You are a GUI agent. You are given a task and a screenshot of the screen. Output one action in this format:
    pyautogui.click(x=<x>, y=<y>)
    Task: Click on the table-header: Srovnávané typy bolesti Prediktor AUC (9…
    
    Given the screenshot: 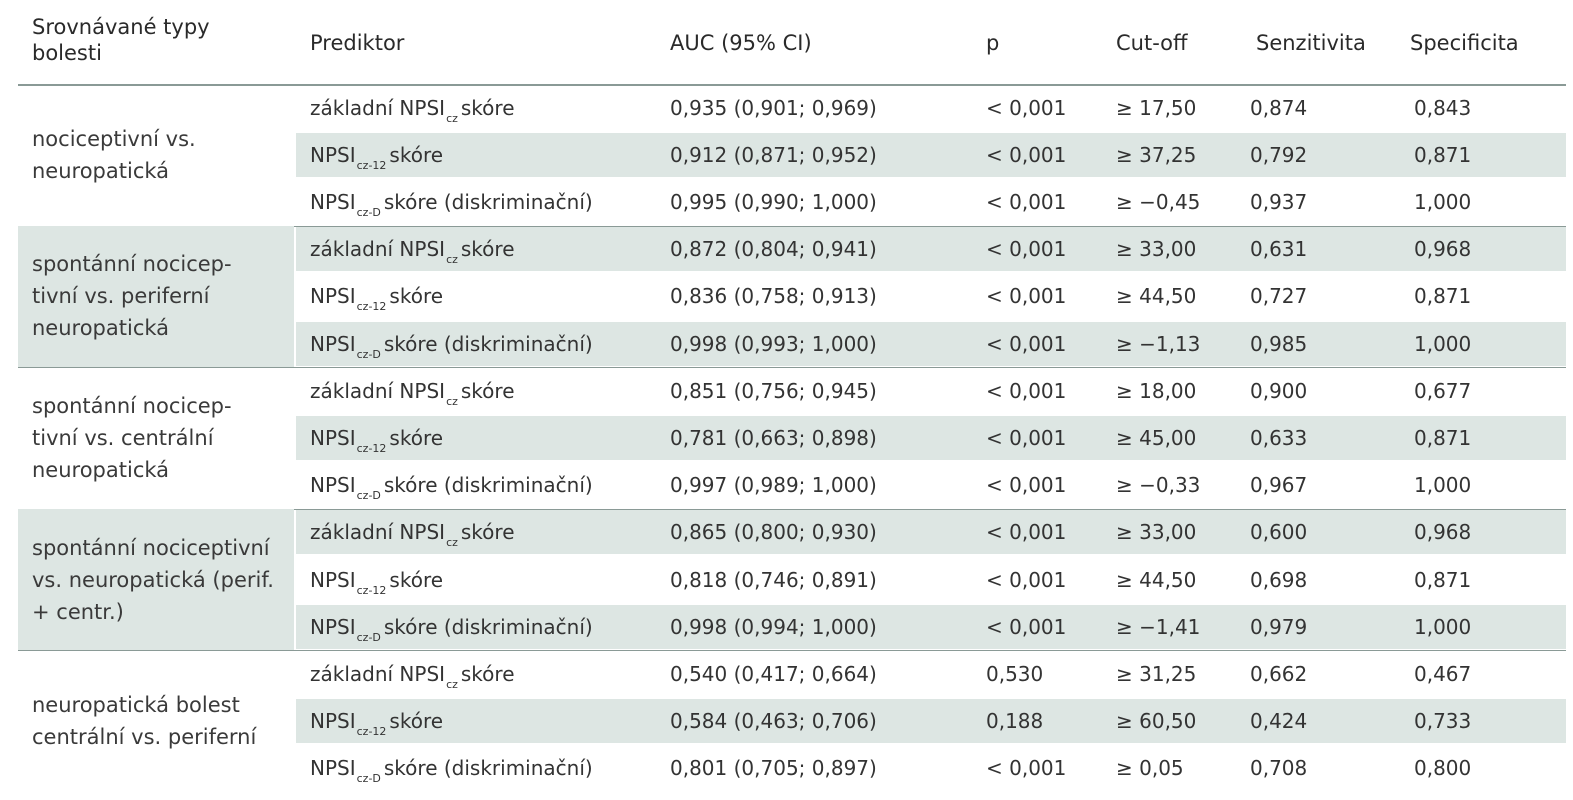 What is the action you would take?
    pyautogui.click(x=792, y=43)
    